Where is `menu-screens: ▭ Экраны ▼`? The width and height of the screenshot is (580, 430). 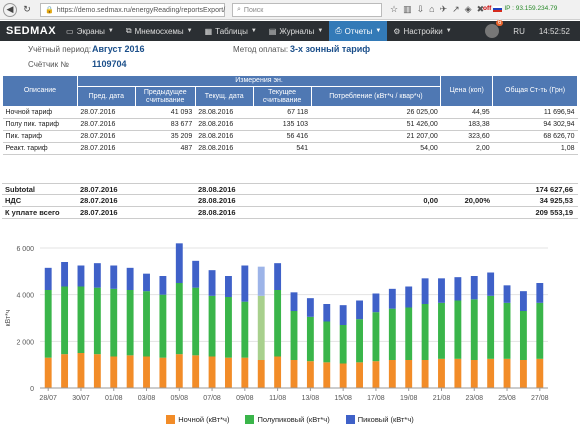
menu-screens: ▭ Экраны ▼ is located at coordinates (90, 31).